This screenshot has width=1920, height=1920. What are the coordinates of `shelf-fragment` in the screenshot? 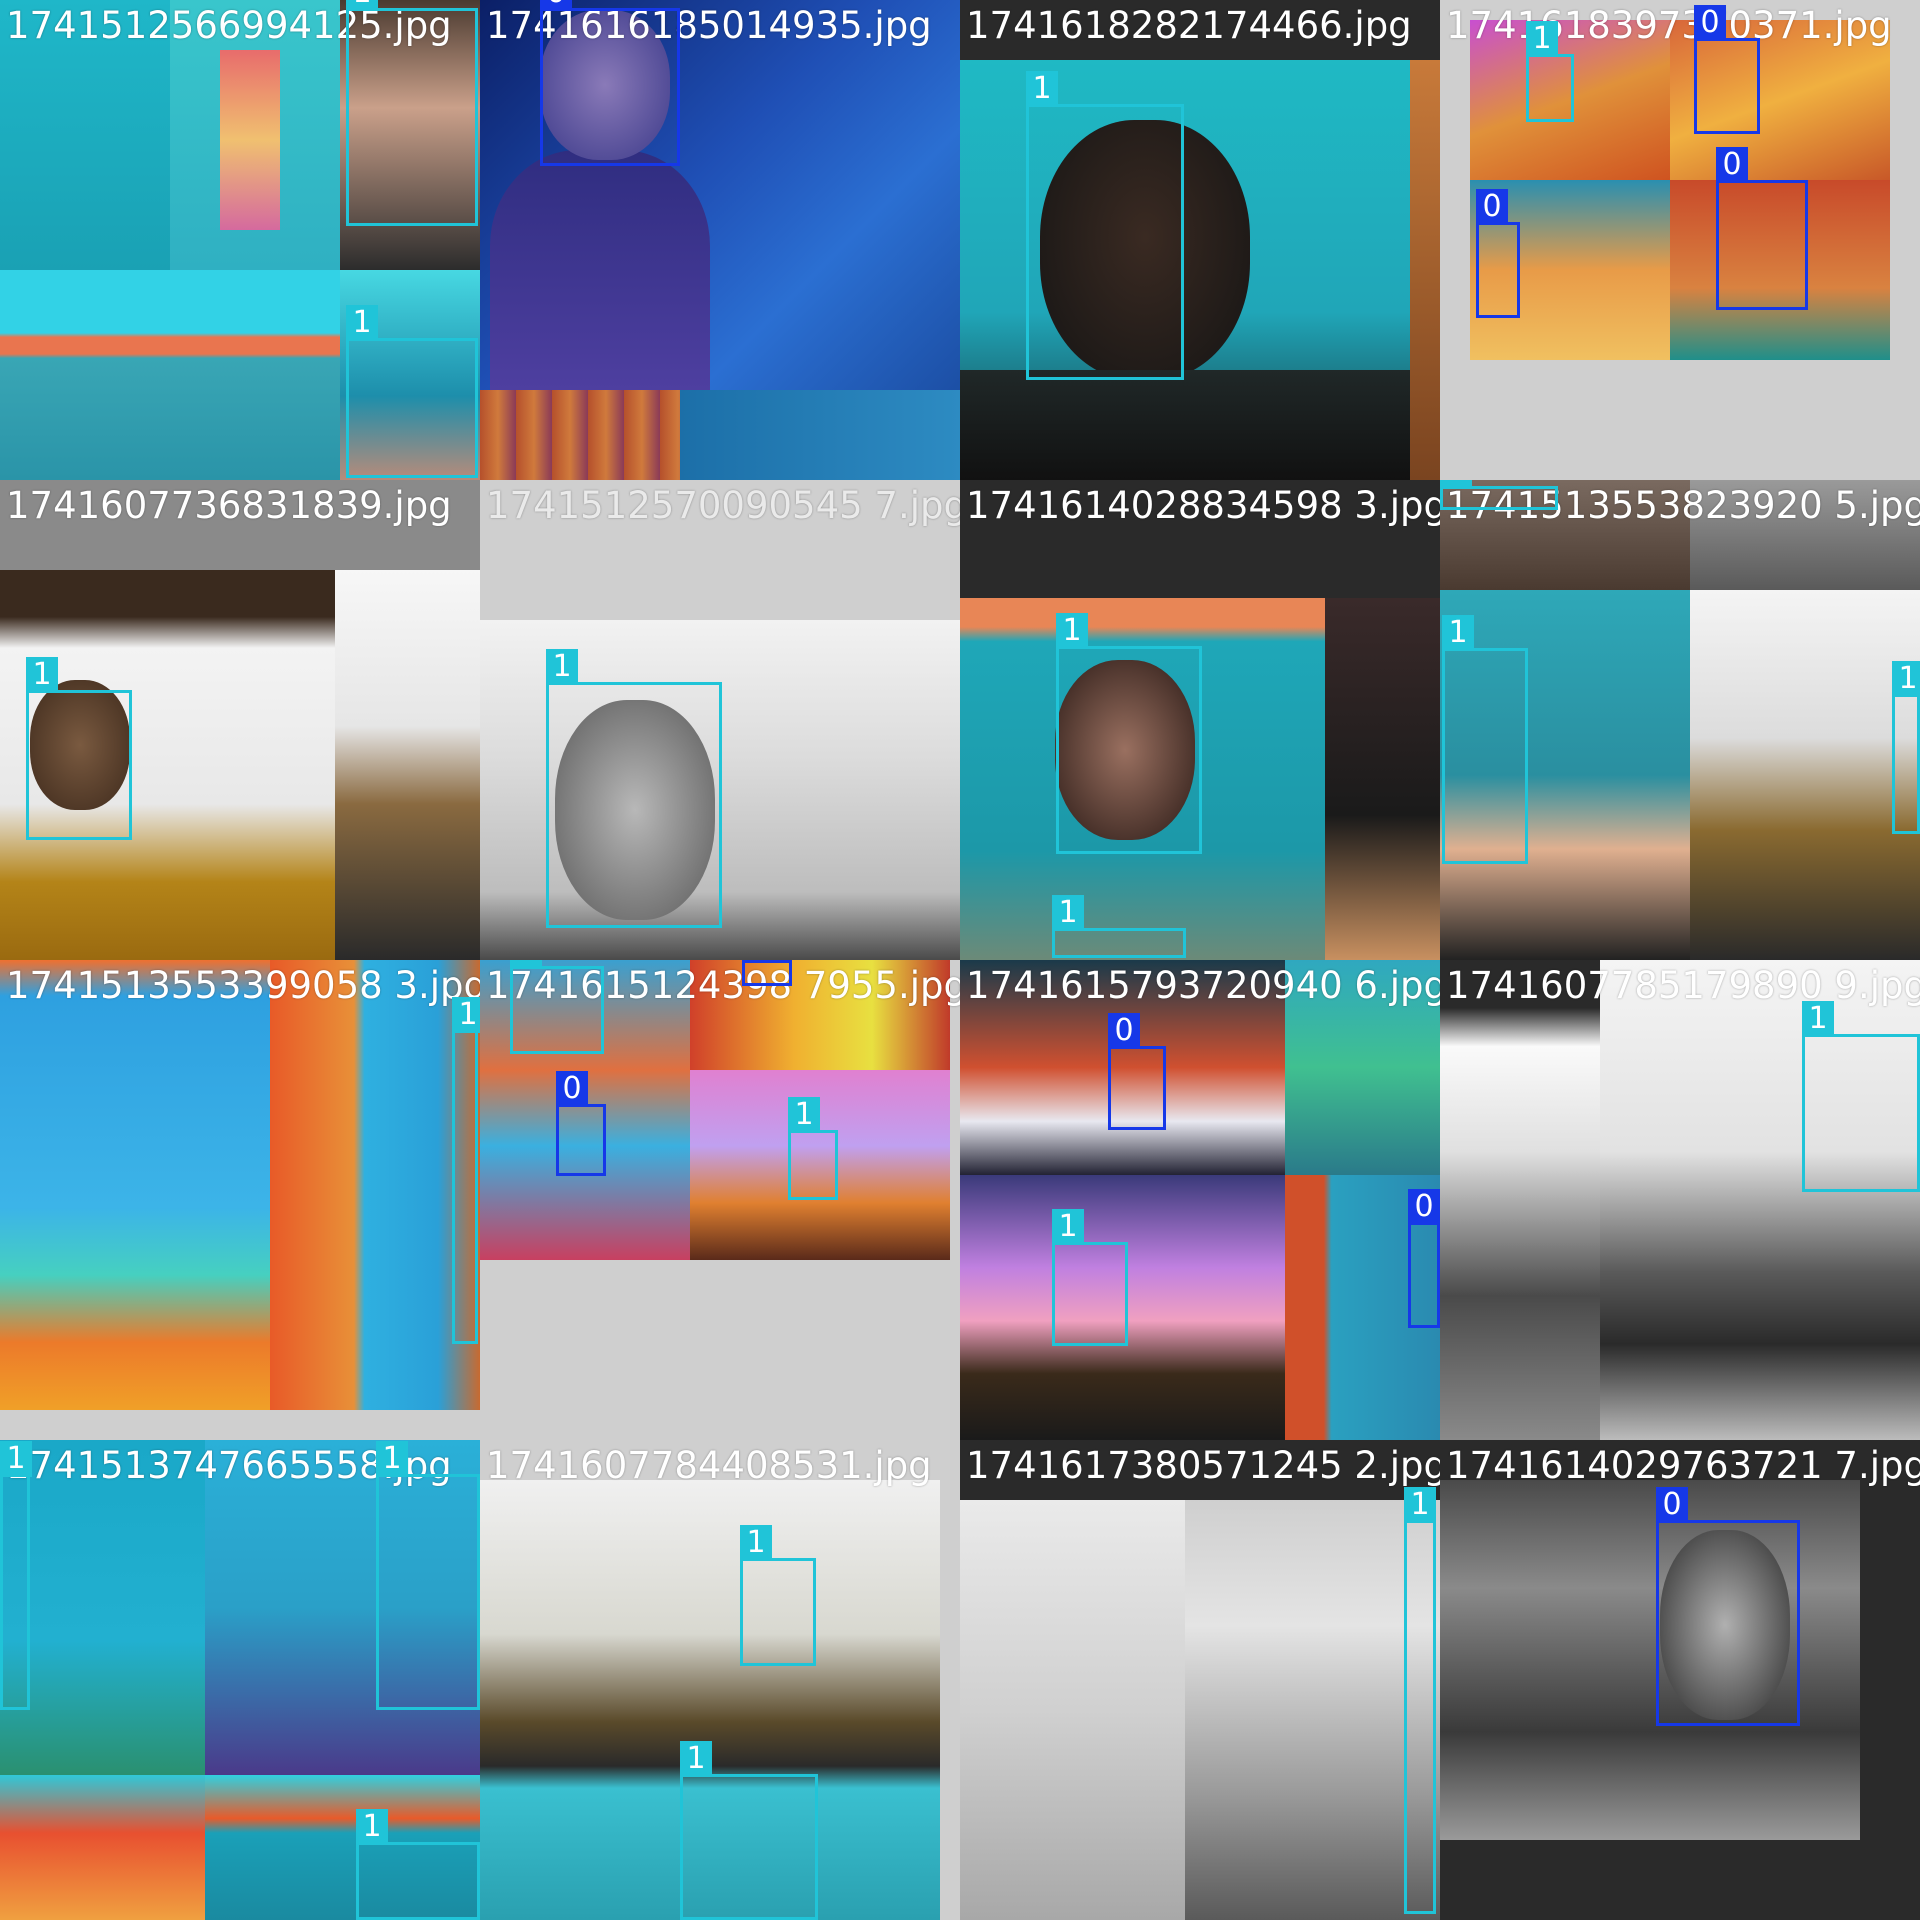 It's located at (170, 375).